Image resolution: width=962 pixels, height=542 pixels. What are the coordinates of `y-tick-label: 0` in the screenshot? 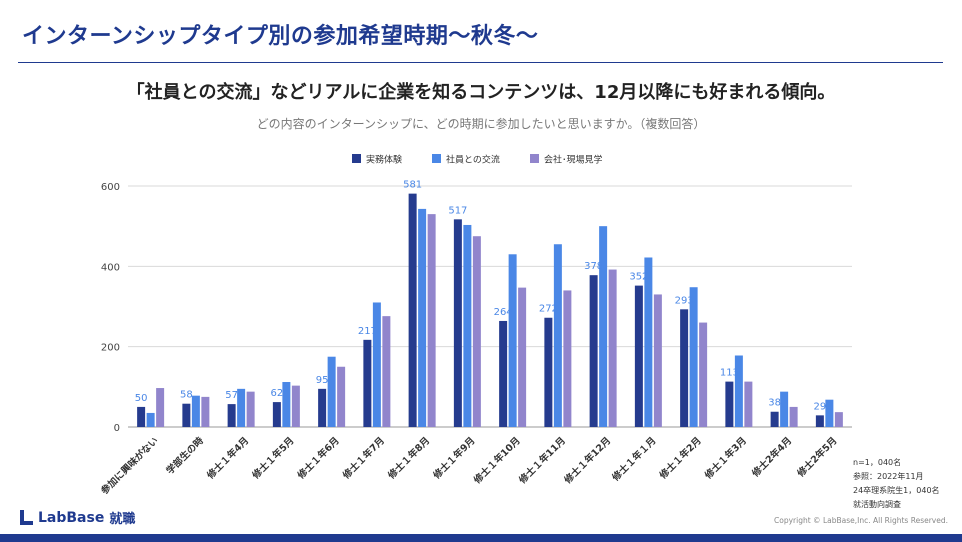 It's located at (117, 428).